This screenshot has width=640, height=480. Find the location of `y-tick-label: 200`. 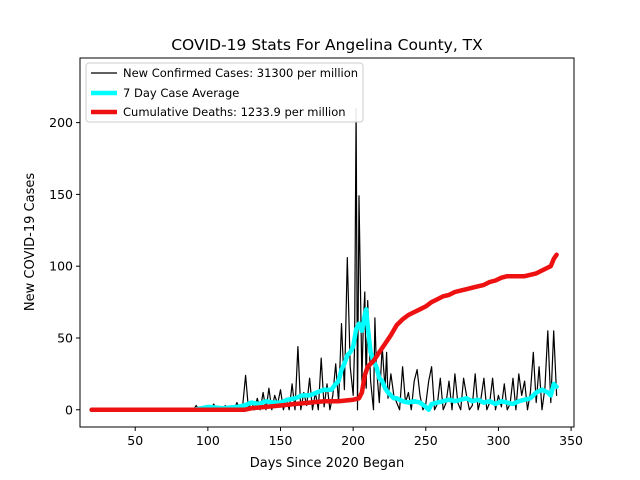

y-tick-label: 200 is located at coordinates (61, 122).